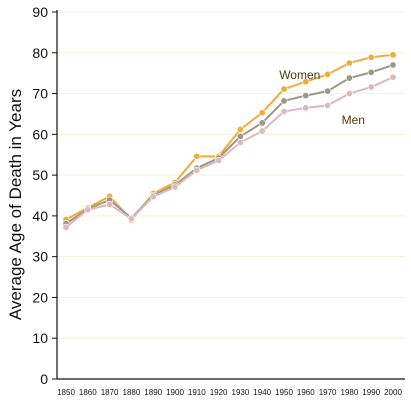 The width and height of the screenshot is (411, 401). I want to click on x-tick-label: 1870, so click(110, 392).